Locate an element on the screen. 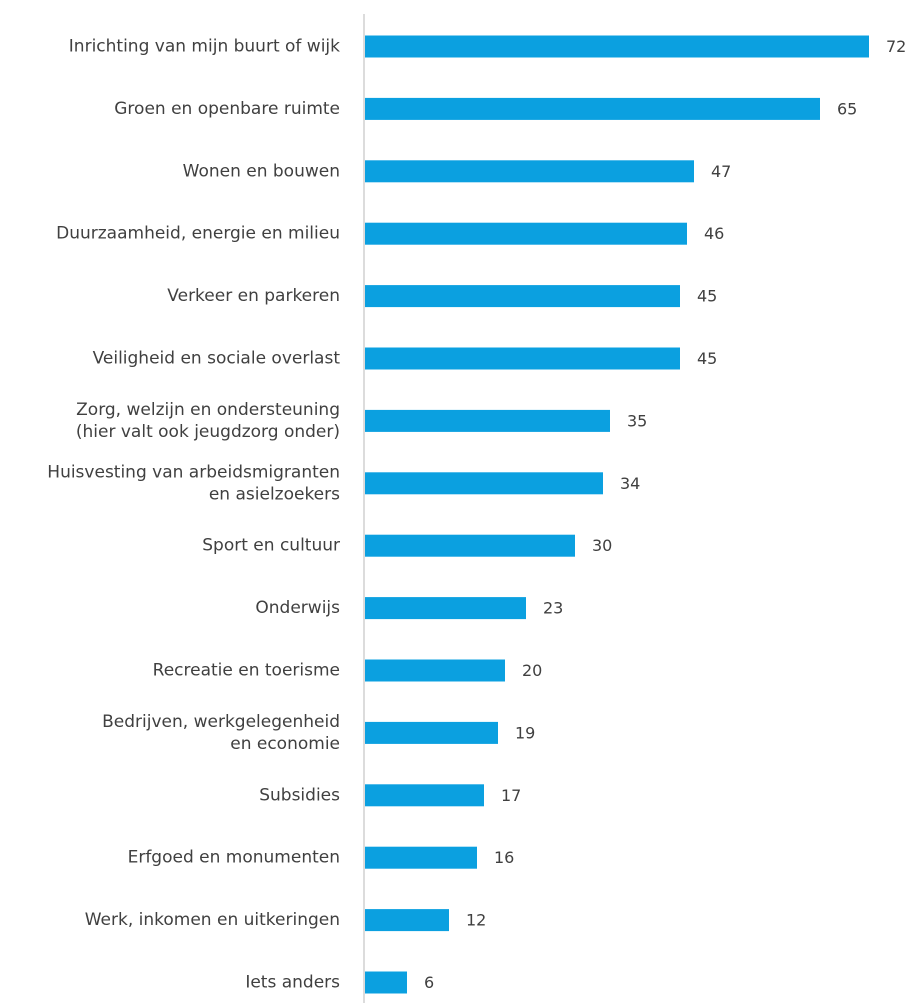 The height and width of the screenshot is (1003, 909). bar-value-label: 12 is located at coordinates (476, 920).